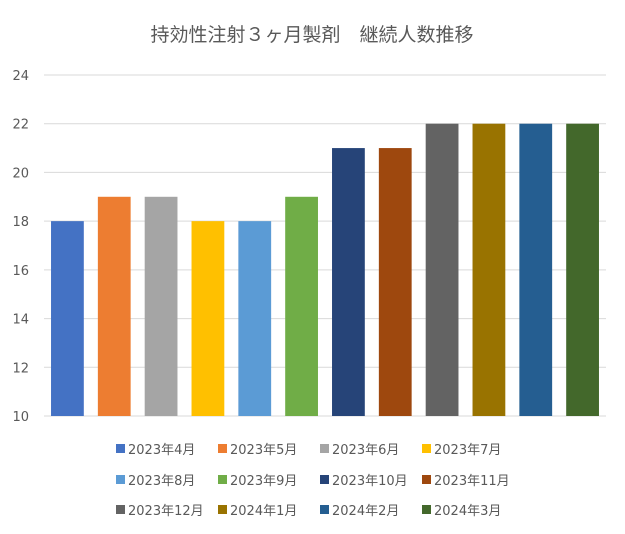 The width and height of the screenshot is (625, 534). Describe the element at coordinates (467, 511) in the screenshot. I see `legend-label: 2024年3月` at that location.